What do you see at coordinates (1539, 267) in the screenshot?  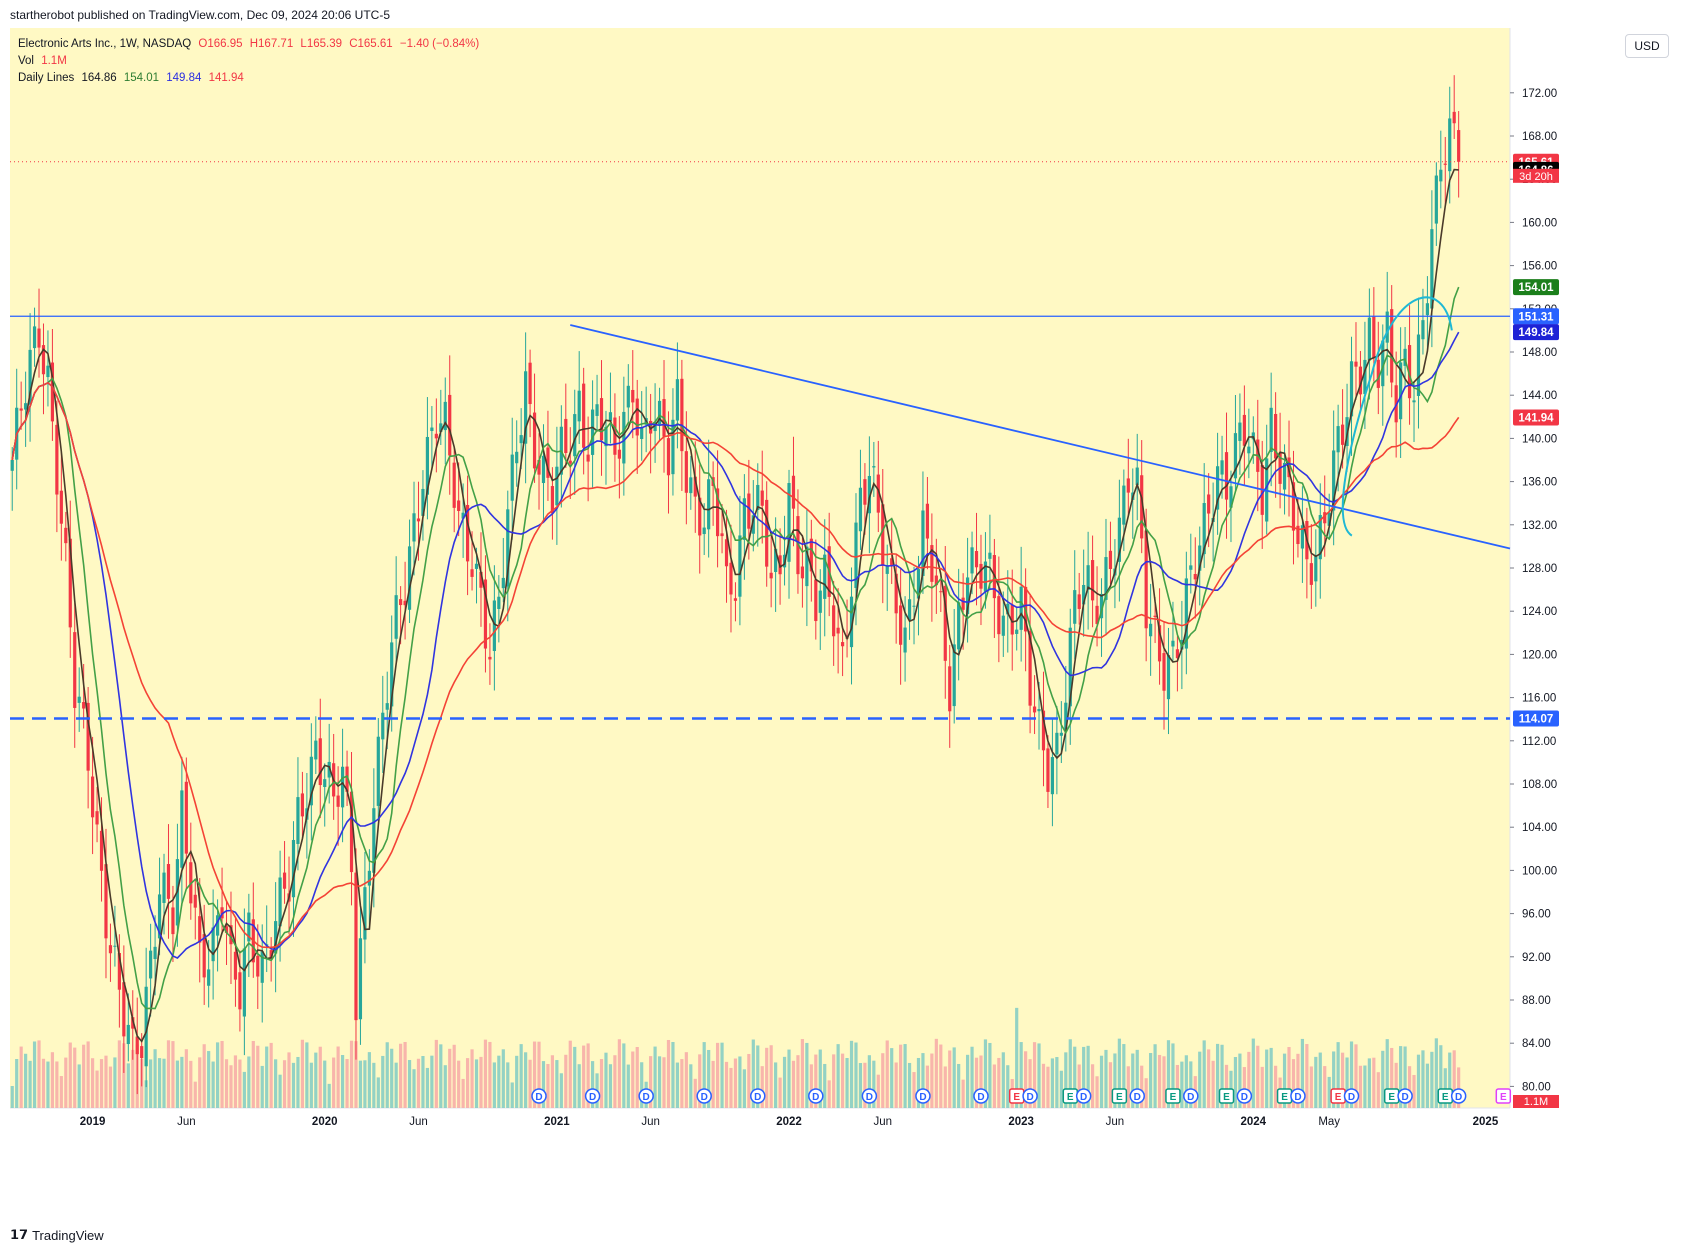 I see `y-tick-label: 156.00` at bounding box center [1539, 267].